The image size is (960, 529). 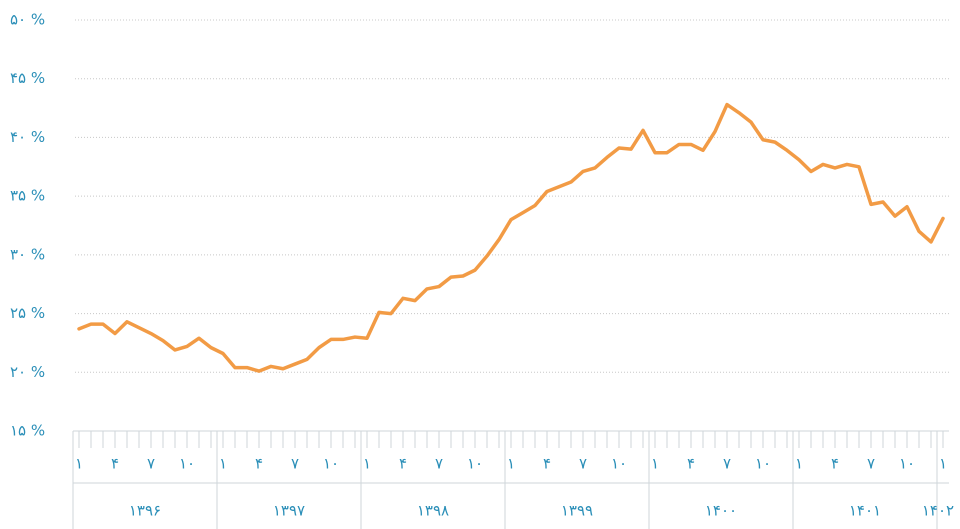 I want to click on year-label: ۱۳۹۸, so click(x=433, y=511).